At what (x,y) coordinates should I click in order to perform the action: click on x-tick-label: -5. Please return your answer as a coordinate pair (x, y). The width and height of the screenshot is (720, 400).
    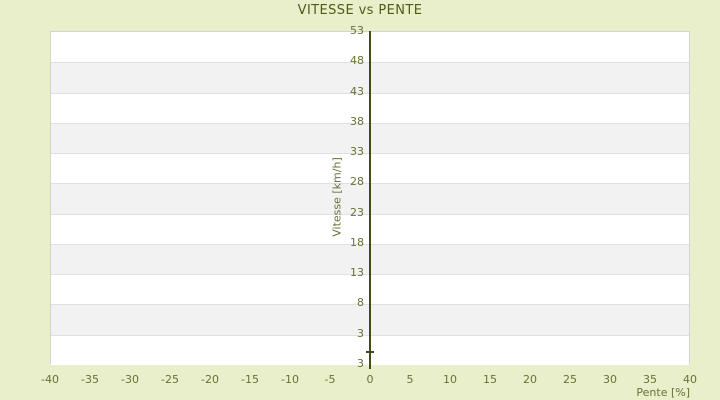
    Looking at the image, I should click on (330, 379).